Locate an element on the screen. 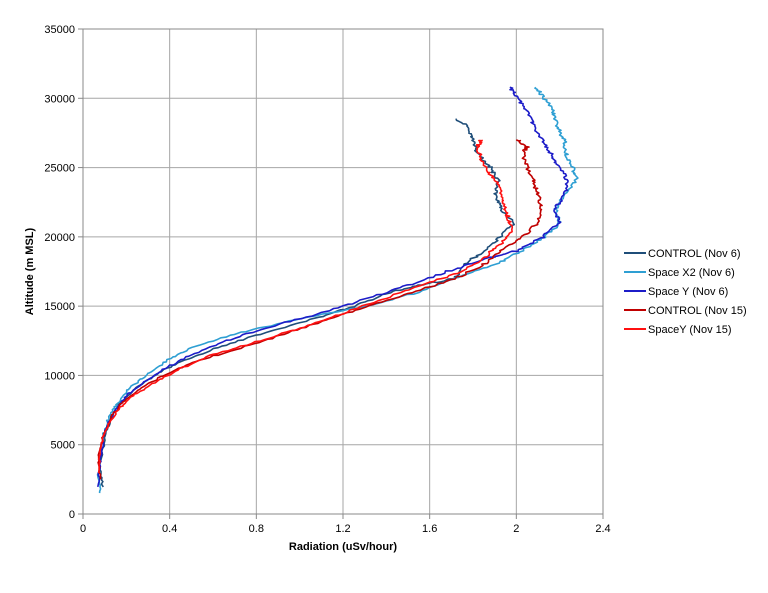  y-tick-label: 25000 is located at coordinates (59, 169).